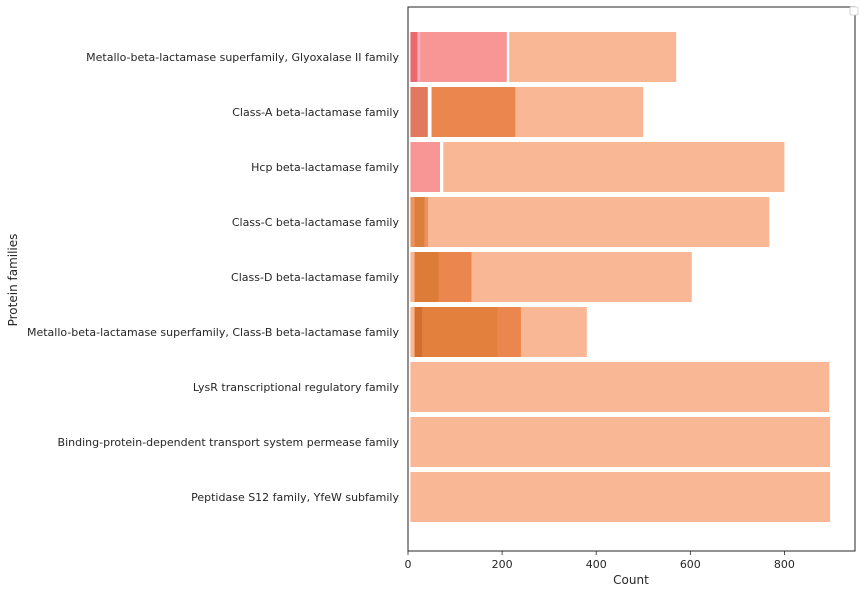  Describe the element at coordinates (690, 564) in the screenshot. I see `x-tick-label: 600` at that location.